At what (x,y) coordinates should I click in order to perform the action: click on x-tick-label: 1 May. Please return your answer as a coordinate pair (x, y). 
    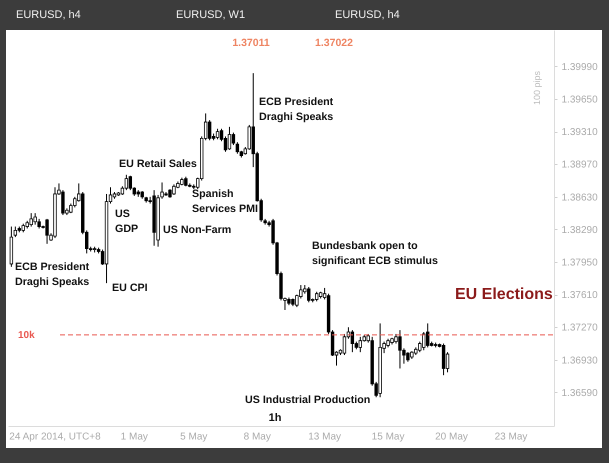
    Looking at the image, I should click on (134, 437).